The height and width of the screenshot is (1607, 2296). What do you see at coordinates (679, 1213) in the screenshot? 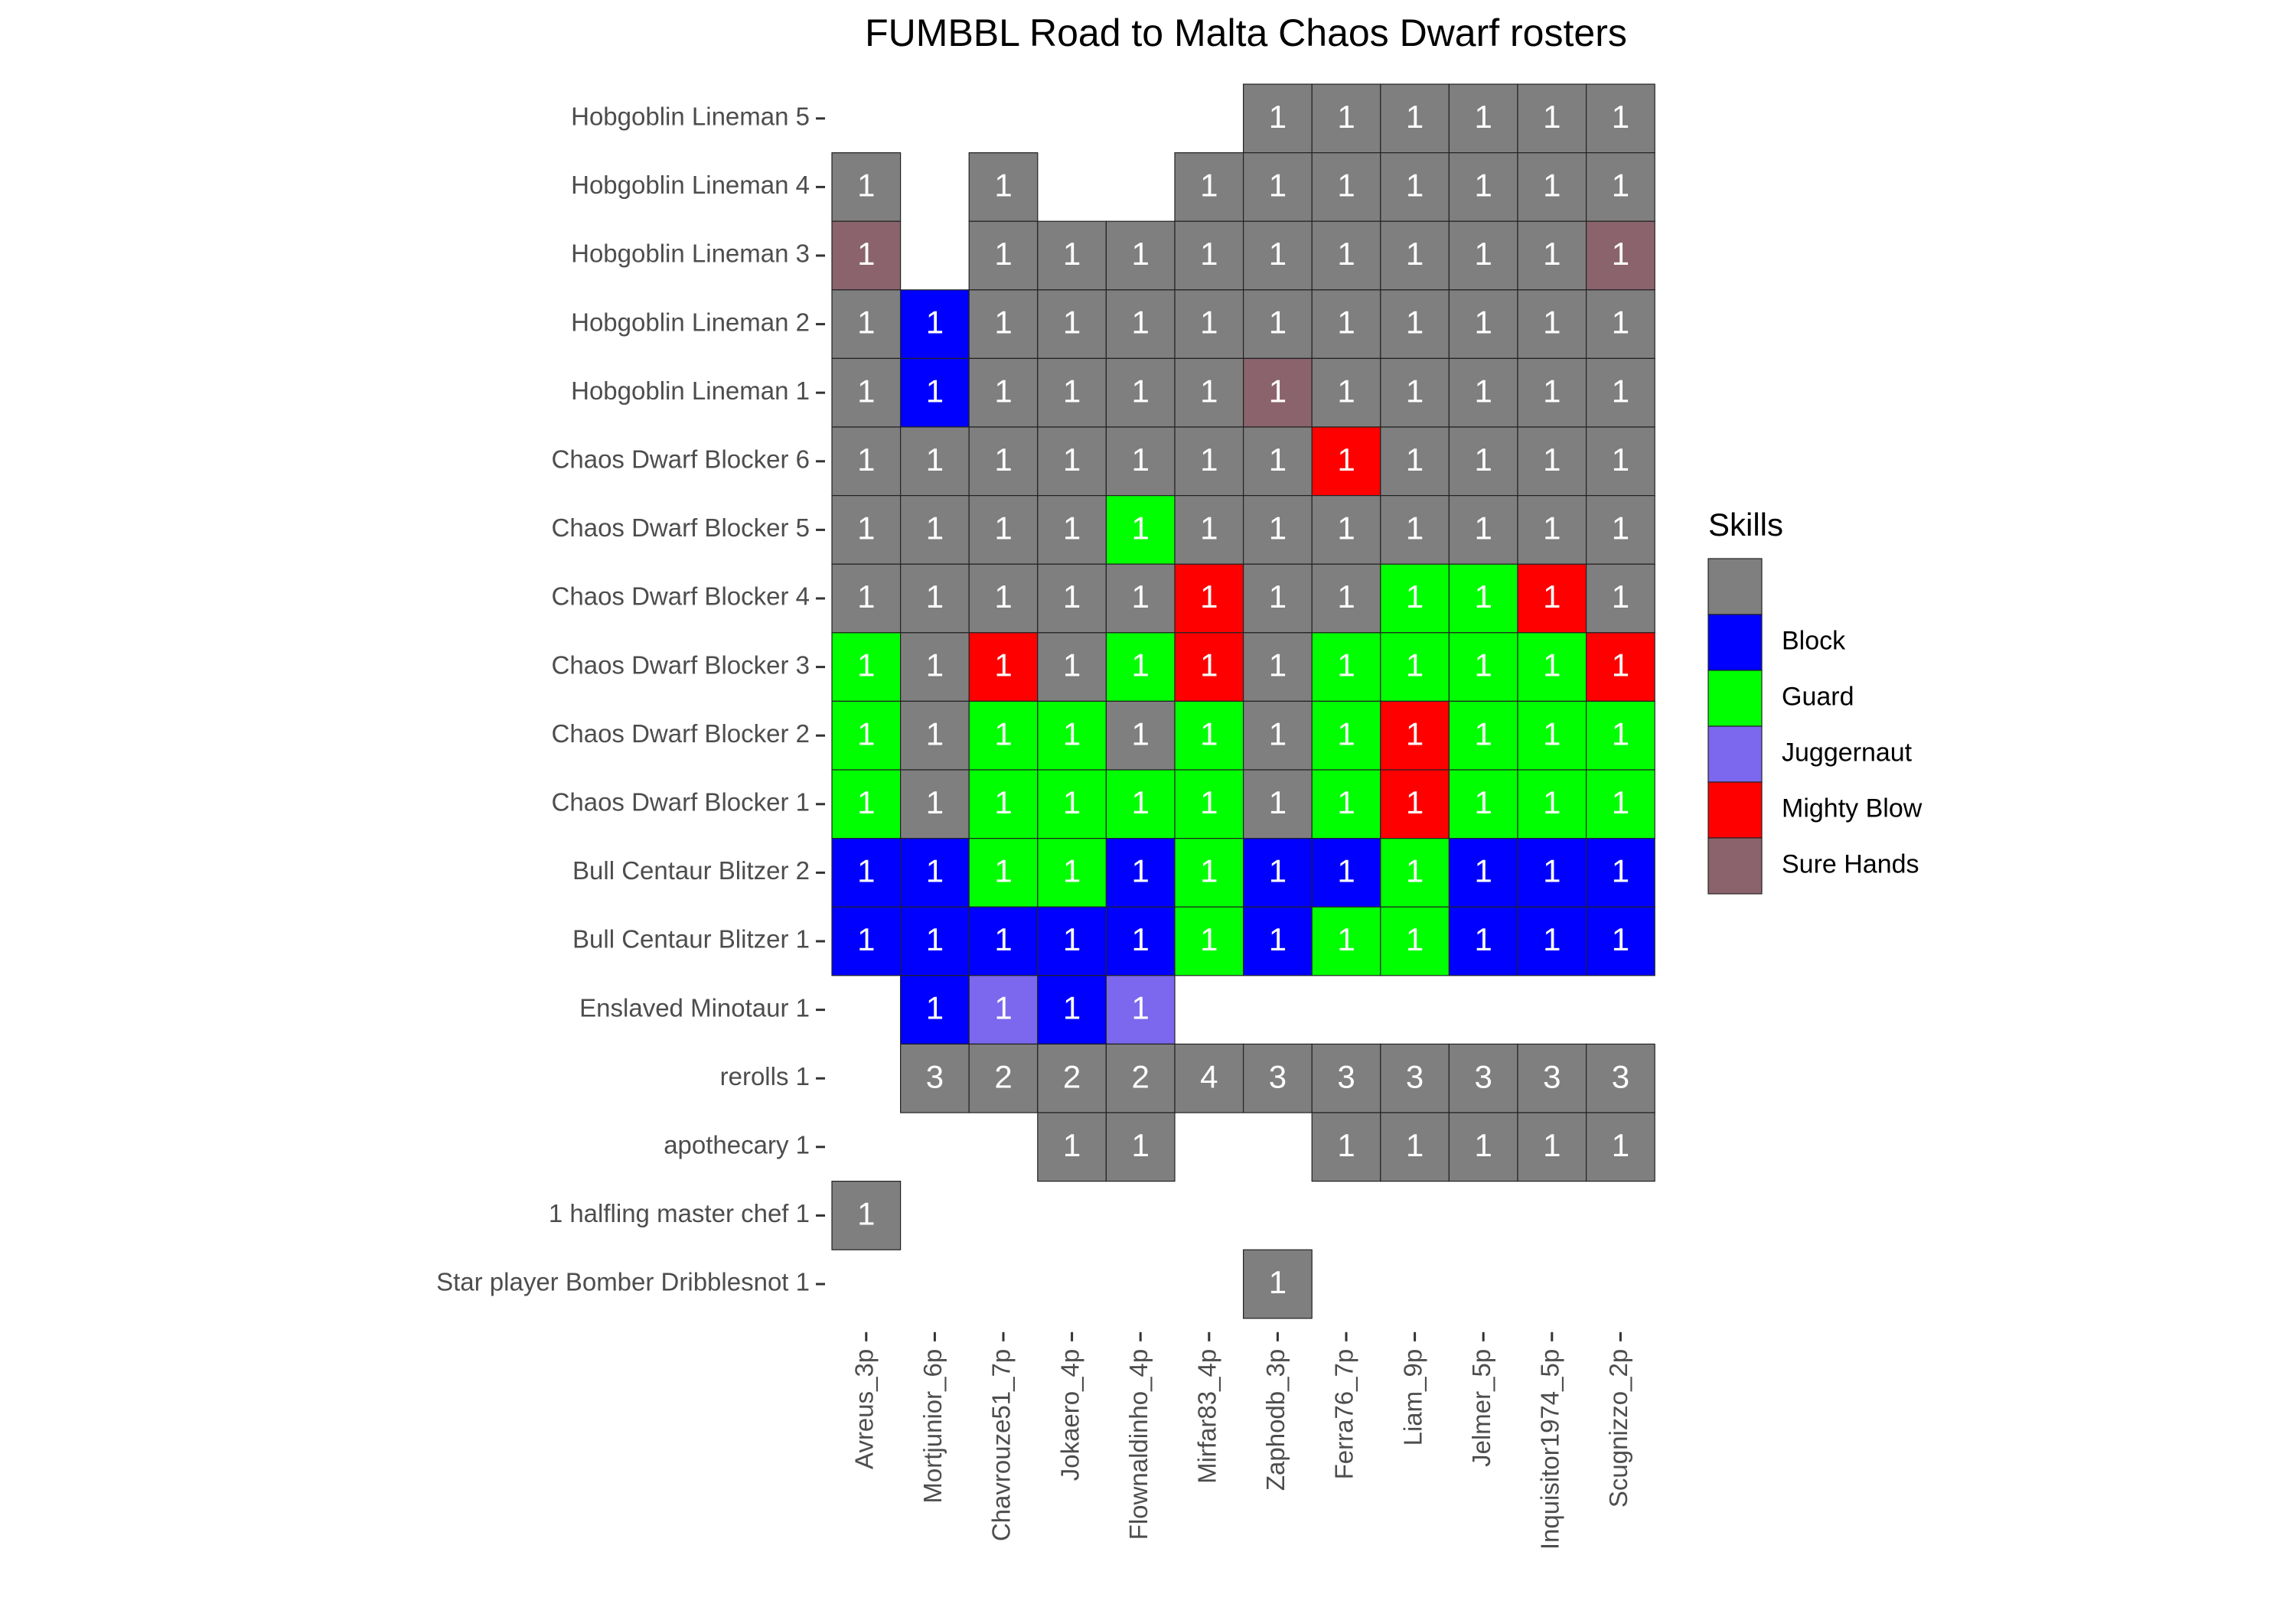
I see `row-label: 1 halfling master chef 1` at bounding box center [679, 1213].